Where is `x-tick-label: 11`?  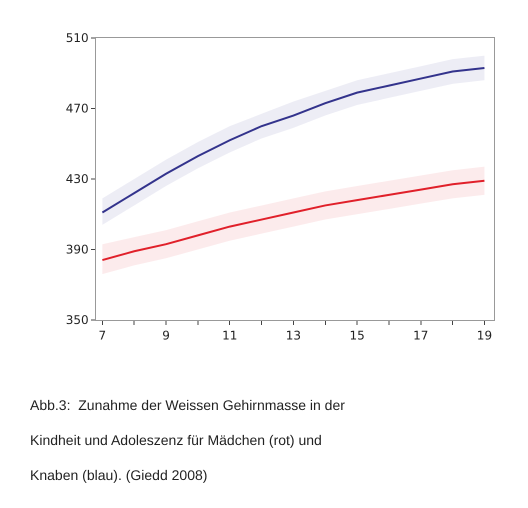 x-tick-label: 11 is located at coordinates (230, 335).